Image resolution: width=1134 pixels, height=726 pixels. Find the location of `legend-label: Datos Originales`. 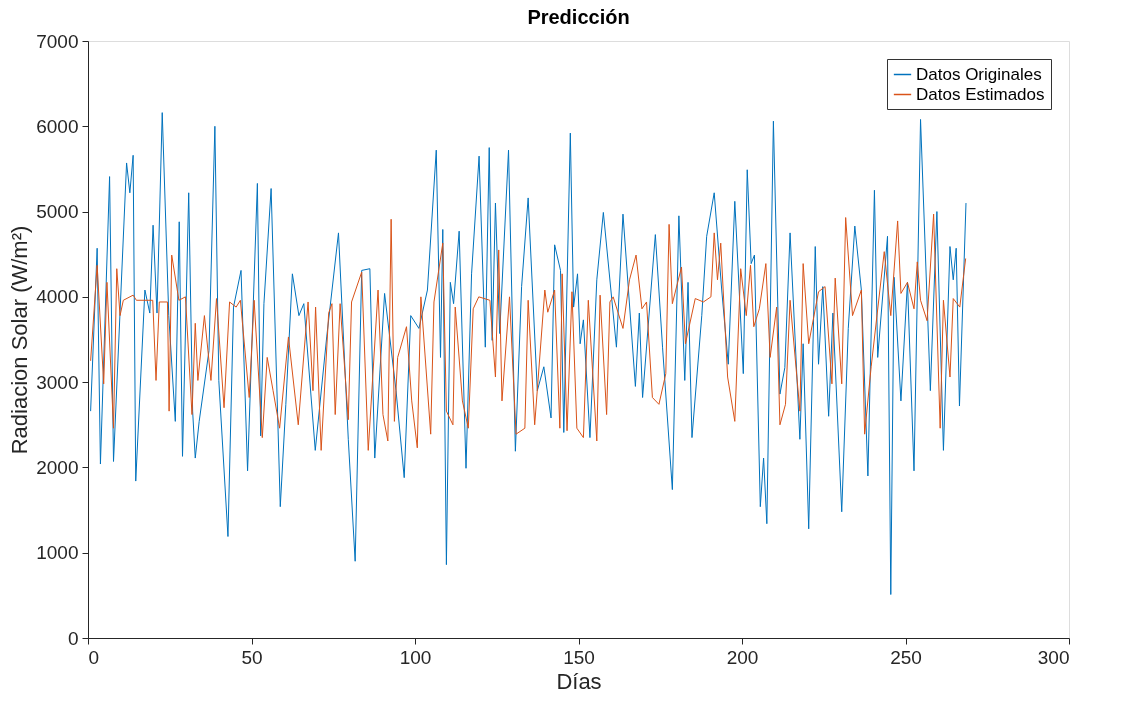

legend-label: Datos Originales is located at coordinates (979, 74).